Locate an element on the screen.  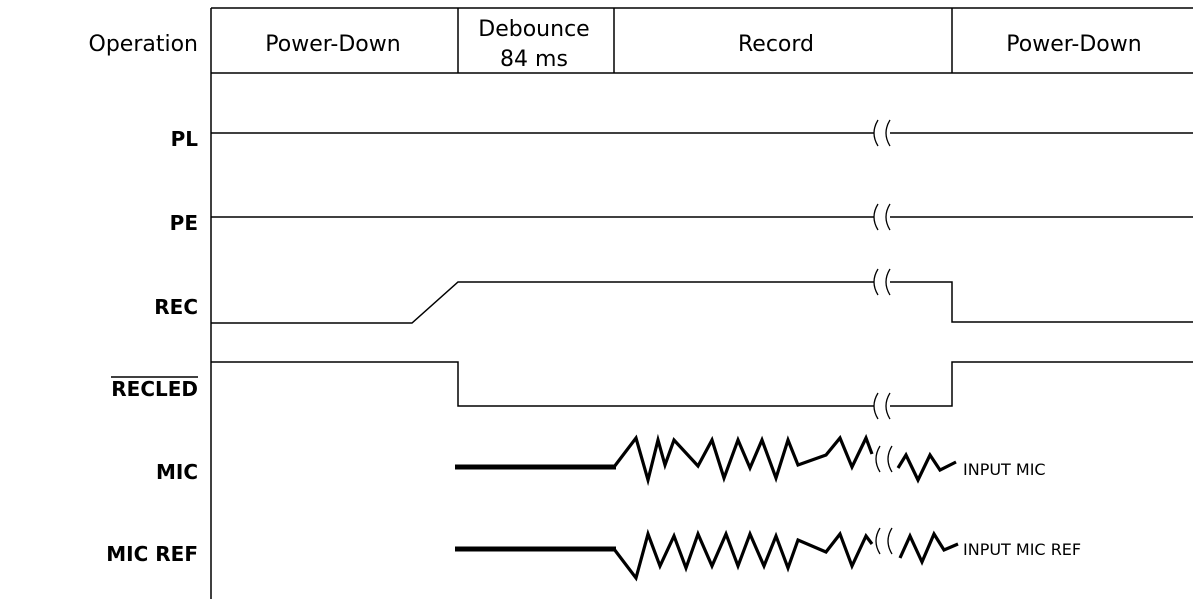
waveform-pe is located at coordinates (702, 217).